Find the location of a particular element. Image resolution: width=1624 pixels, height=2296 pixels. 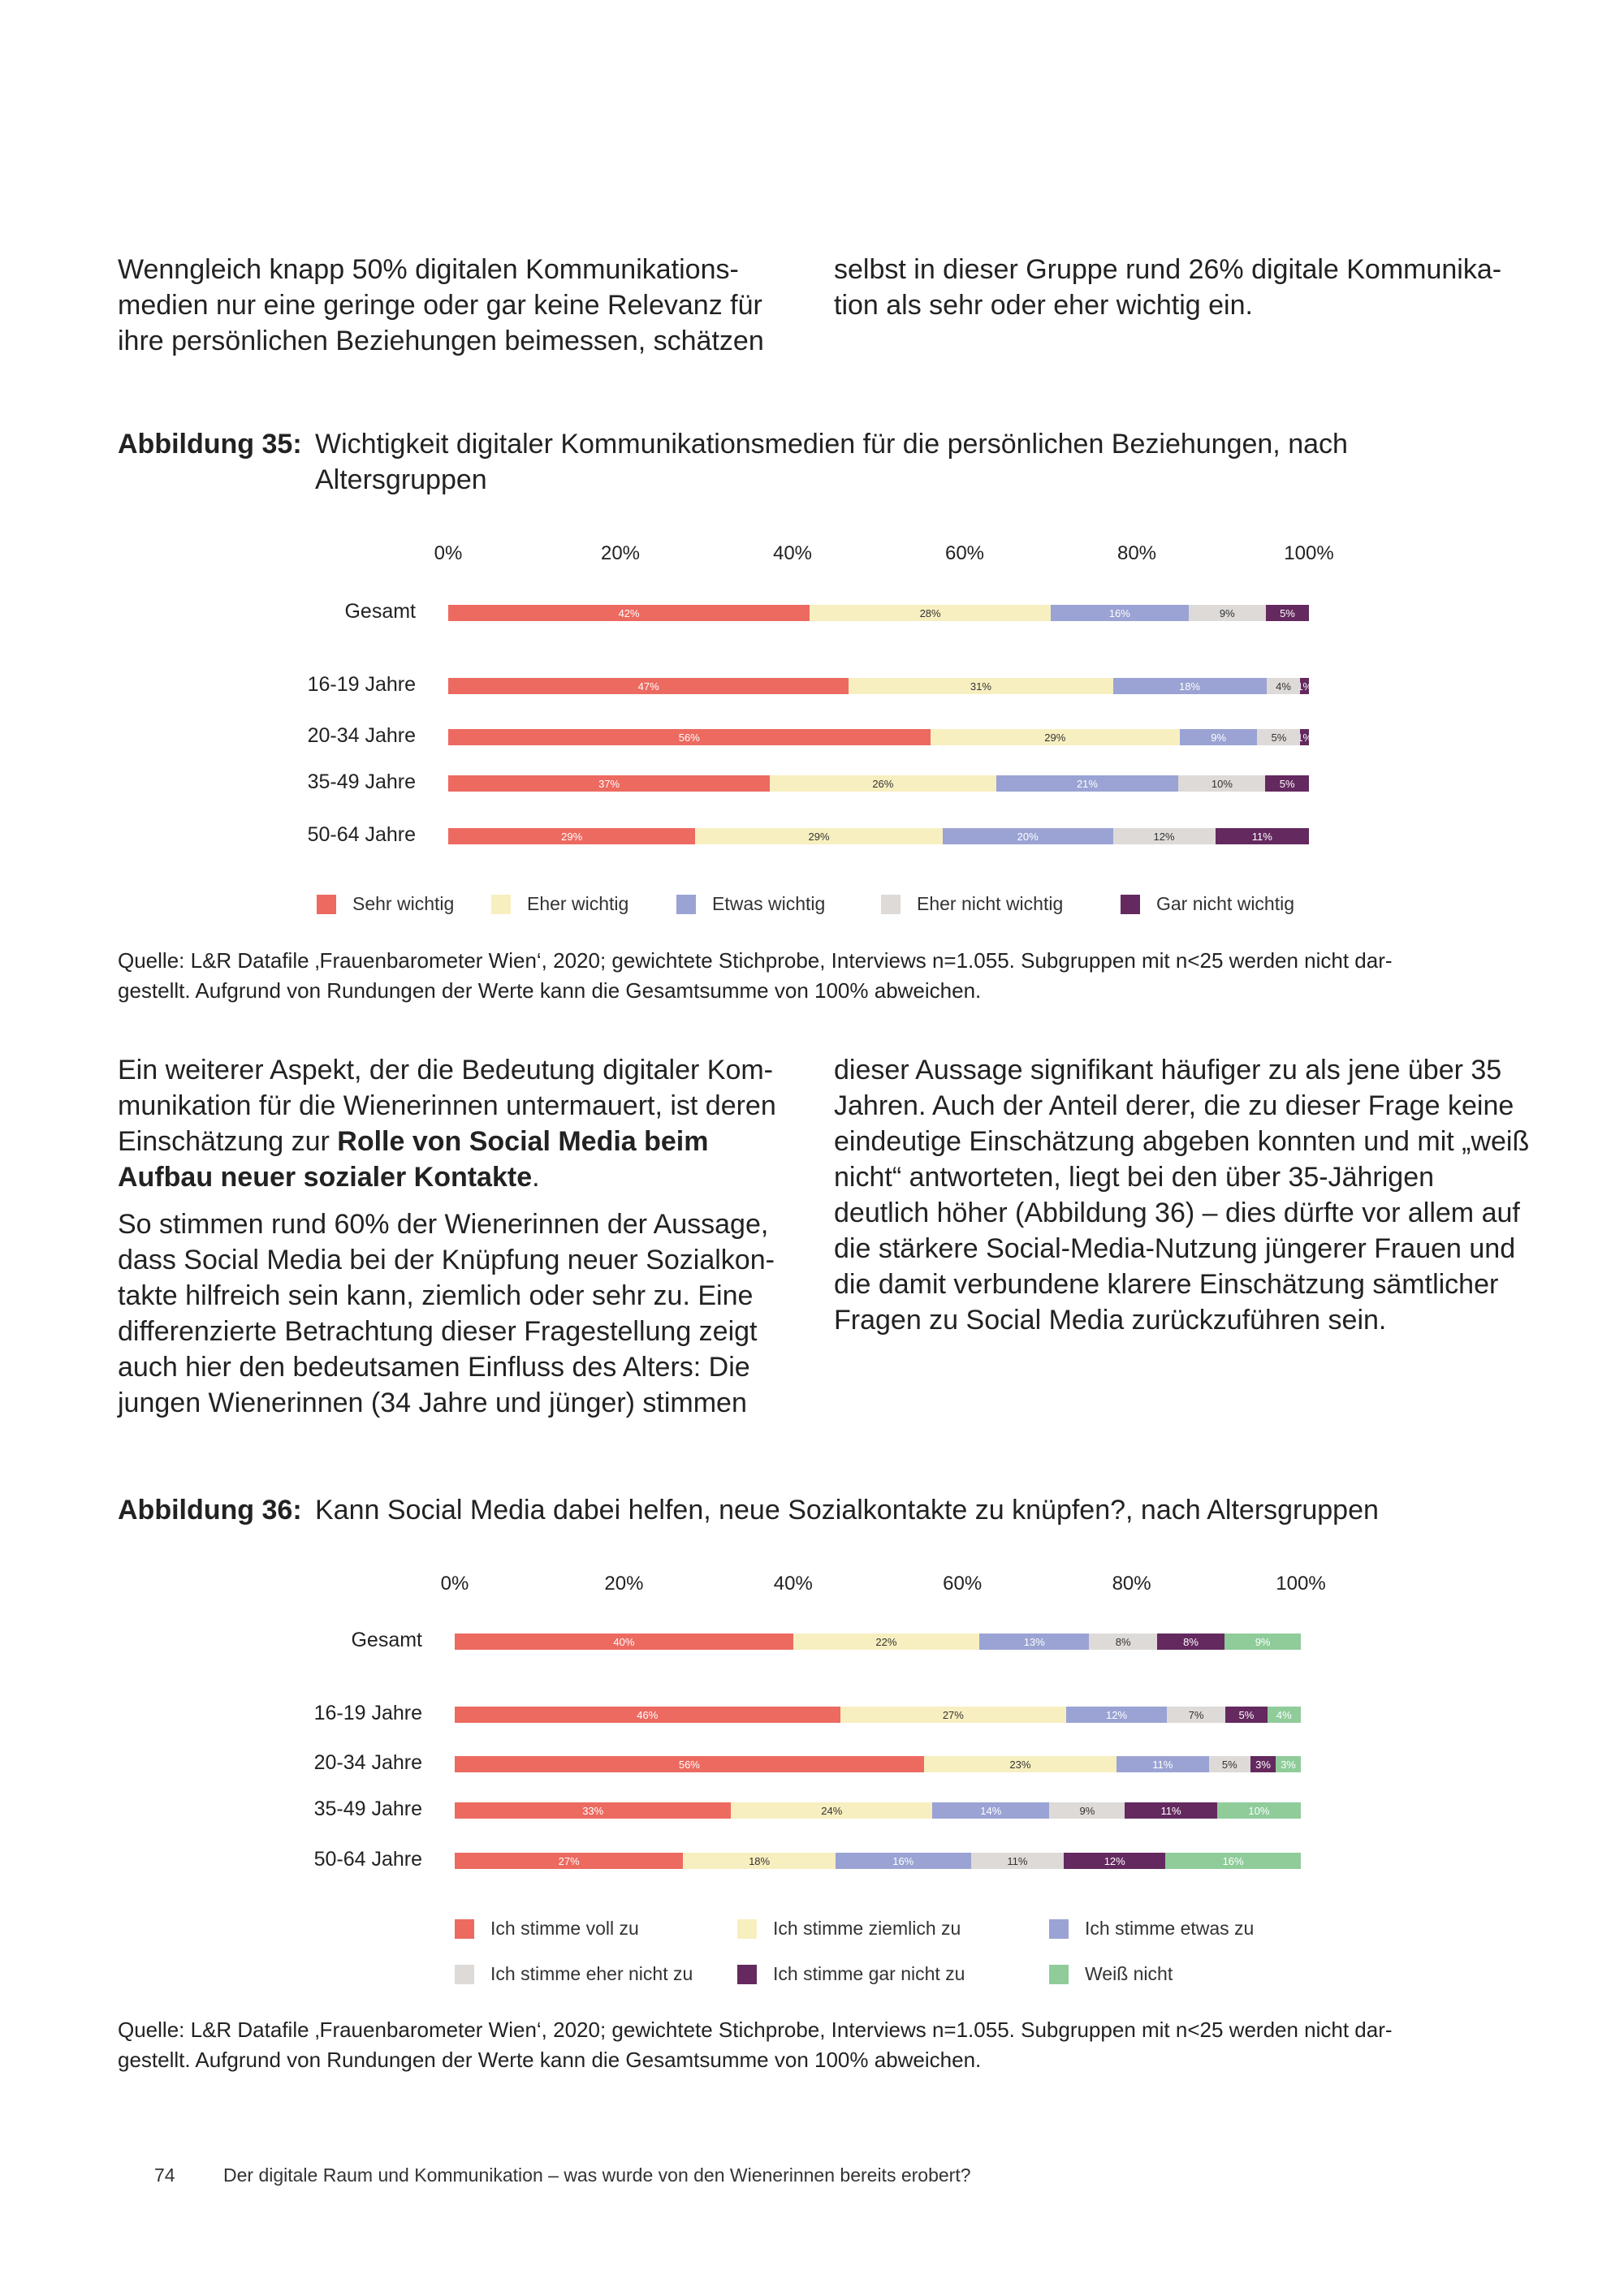

category-label: 35-49 Jahre is located at coordinates (368, 1809).